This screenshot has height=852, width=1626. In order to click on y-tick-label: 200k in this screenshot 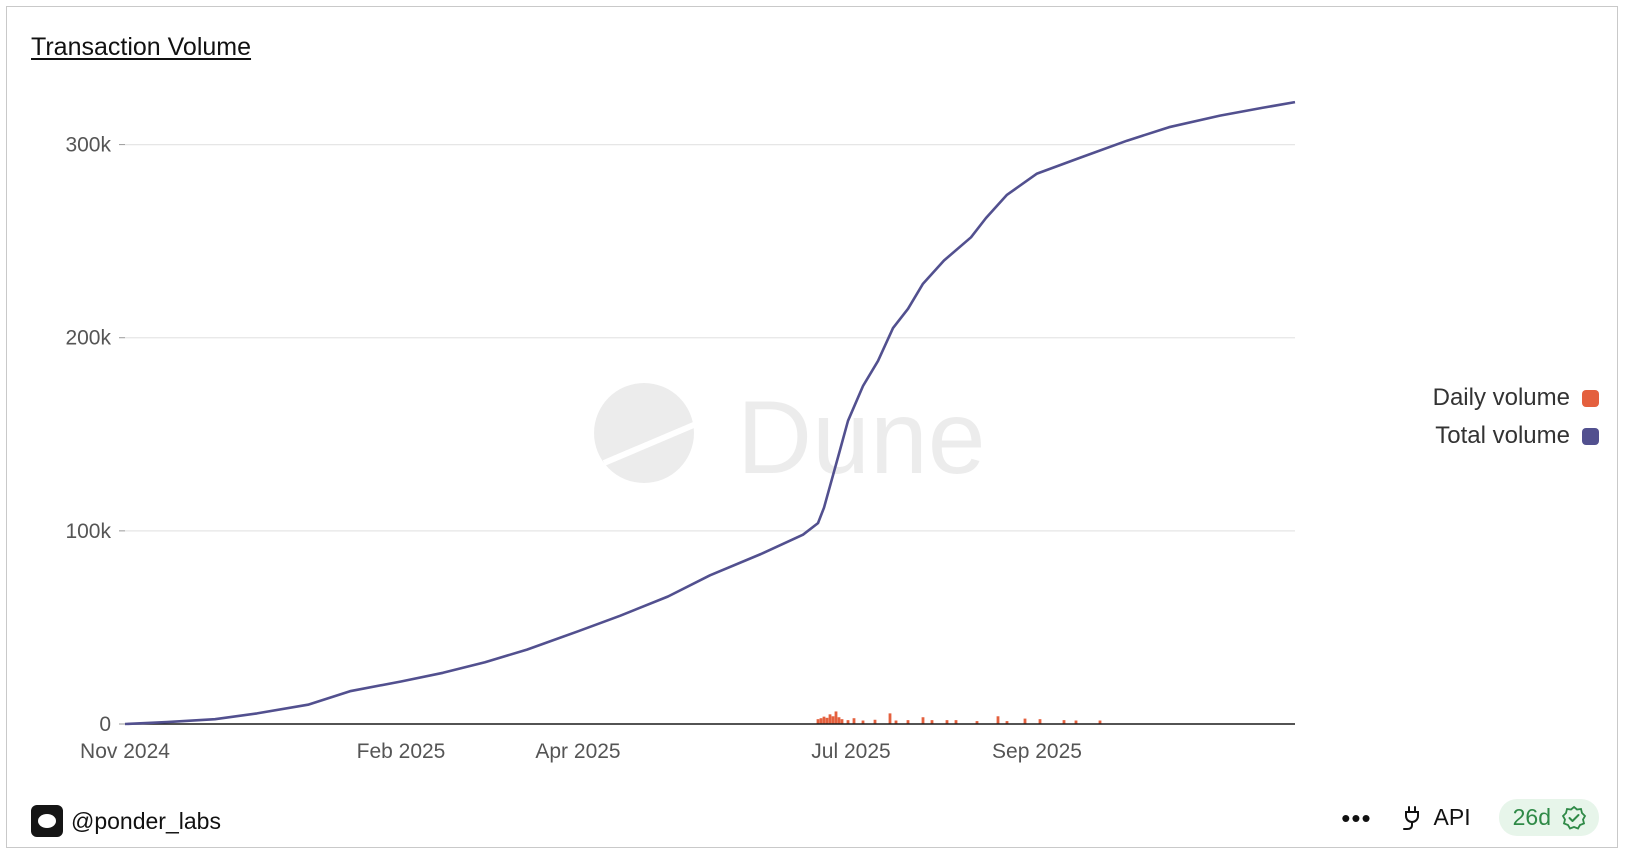, I will do `click(88, 338)`.